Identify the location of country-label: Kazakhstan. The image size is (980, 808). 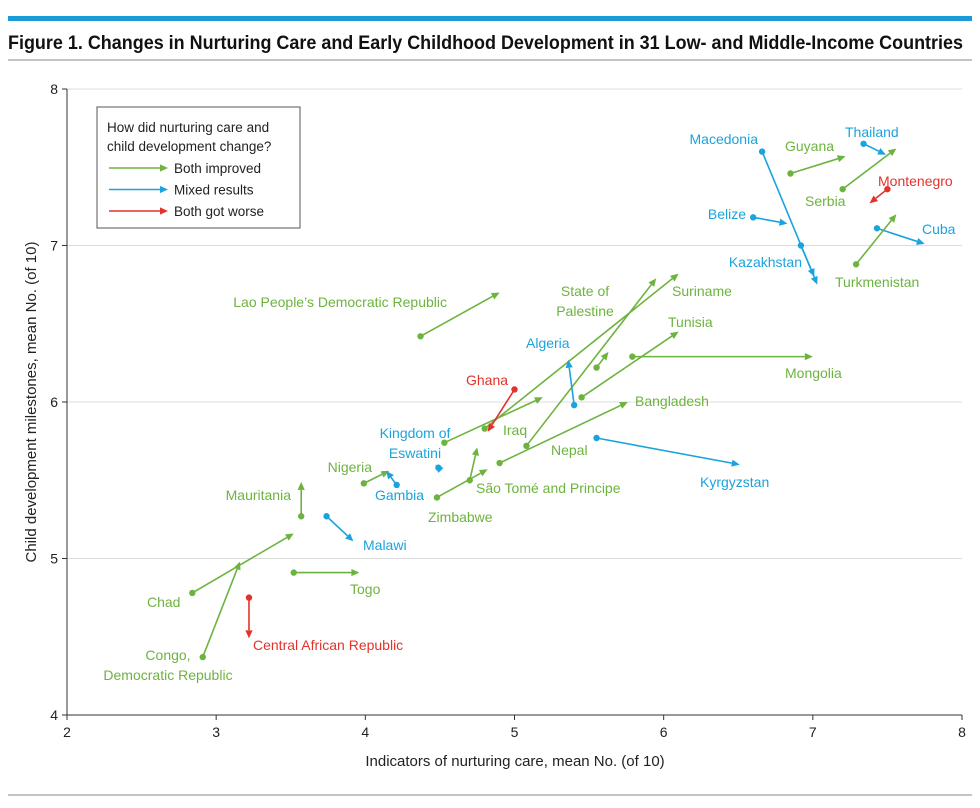
(765, 262).